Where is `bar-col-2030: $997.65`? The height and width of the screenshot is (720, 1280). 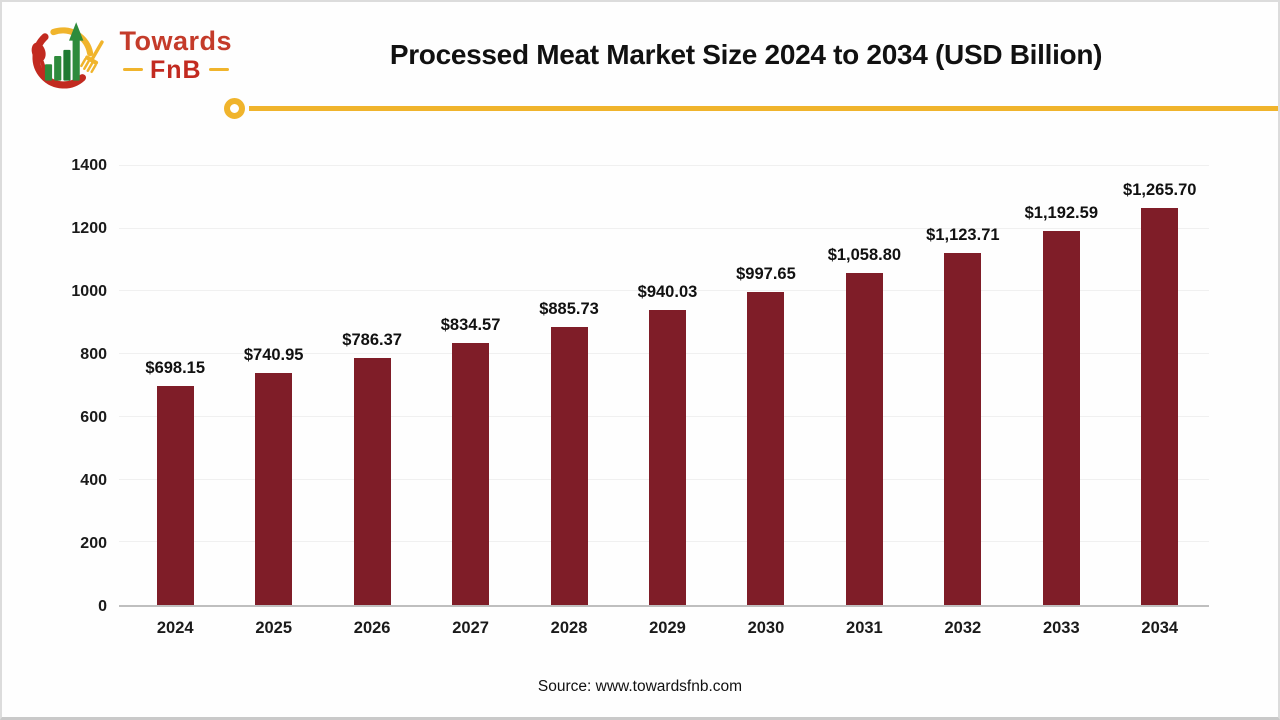 bar-col-2030: $997.65 is located at coordinates (766, 385).